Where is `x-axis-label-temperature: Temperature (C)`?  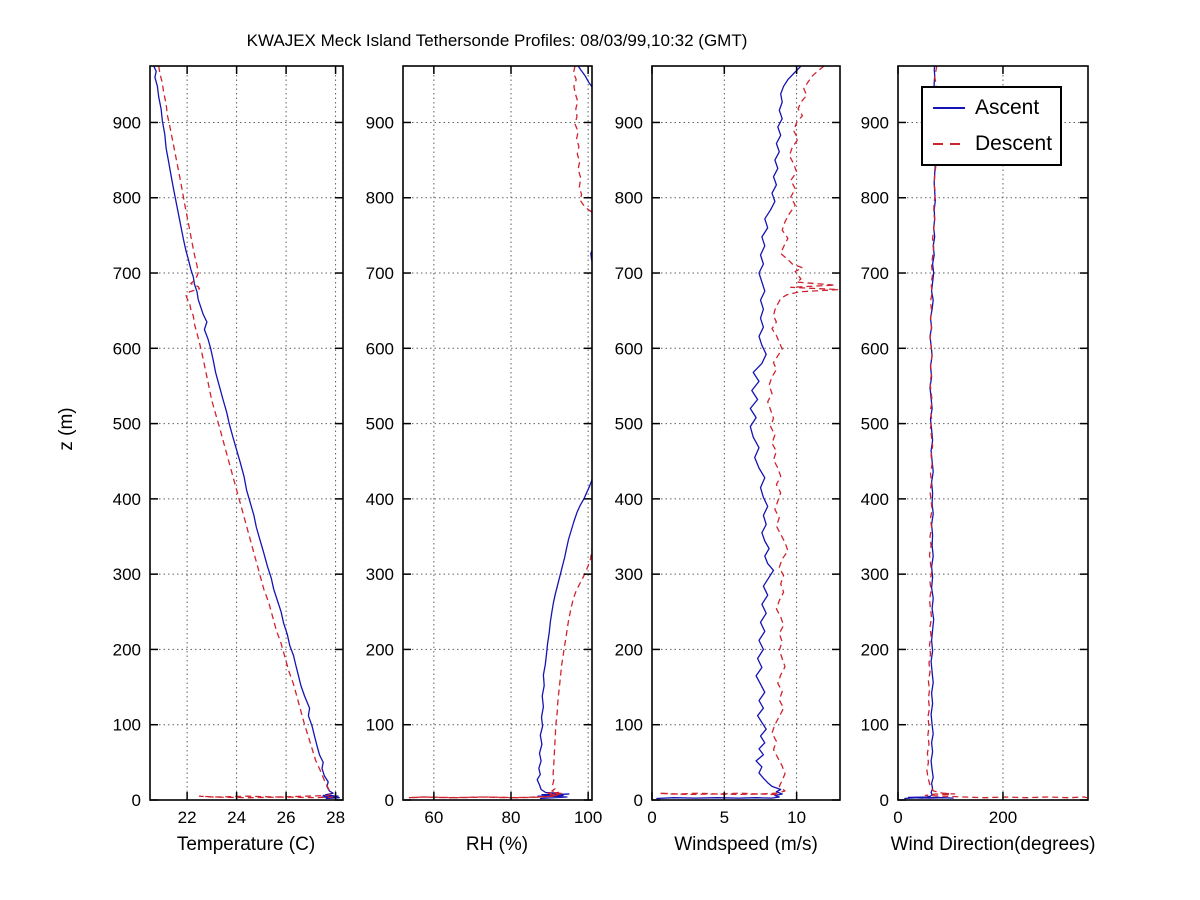
x-axis-label-temperature: Temperature (C) is located at coordinates (246, 844).